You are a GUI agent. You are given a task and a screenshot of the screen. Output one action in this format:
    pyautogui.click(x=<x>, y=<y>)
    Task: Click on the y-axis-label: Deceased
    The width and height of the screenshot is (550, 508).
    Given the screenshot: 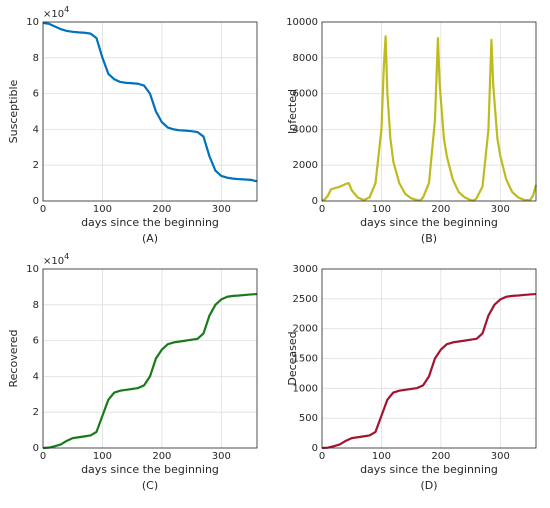 What is the action you would take?
    pyautogui.click(x=292, y=358)
    